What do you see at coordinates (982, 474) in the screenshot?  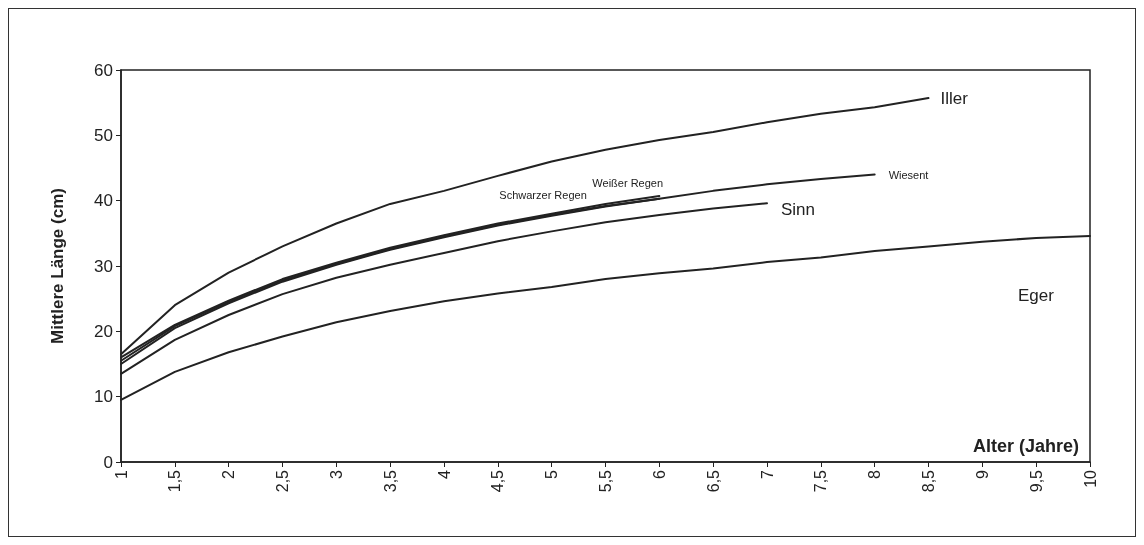 I see `x-tick-label: 9` at bounding box center [982, 474].